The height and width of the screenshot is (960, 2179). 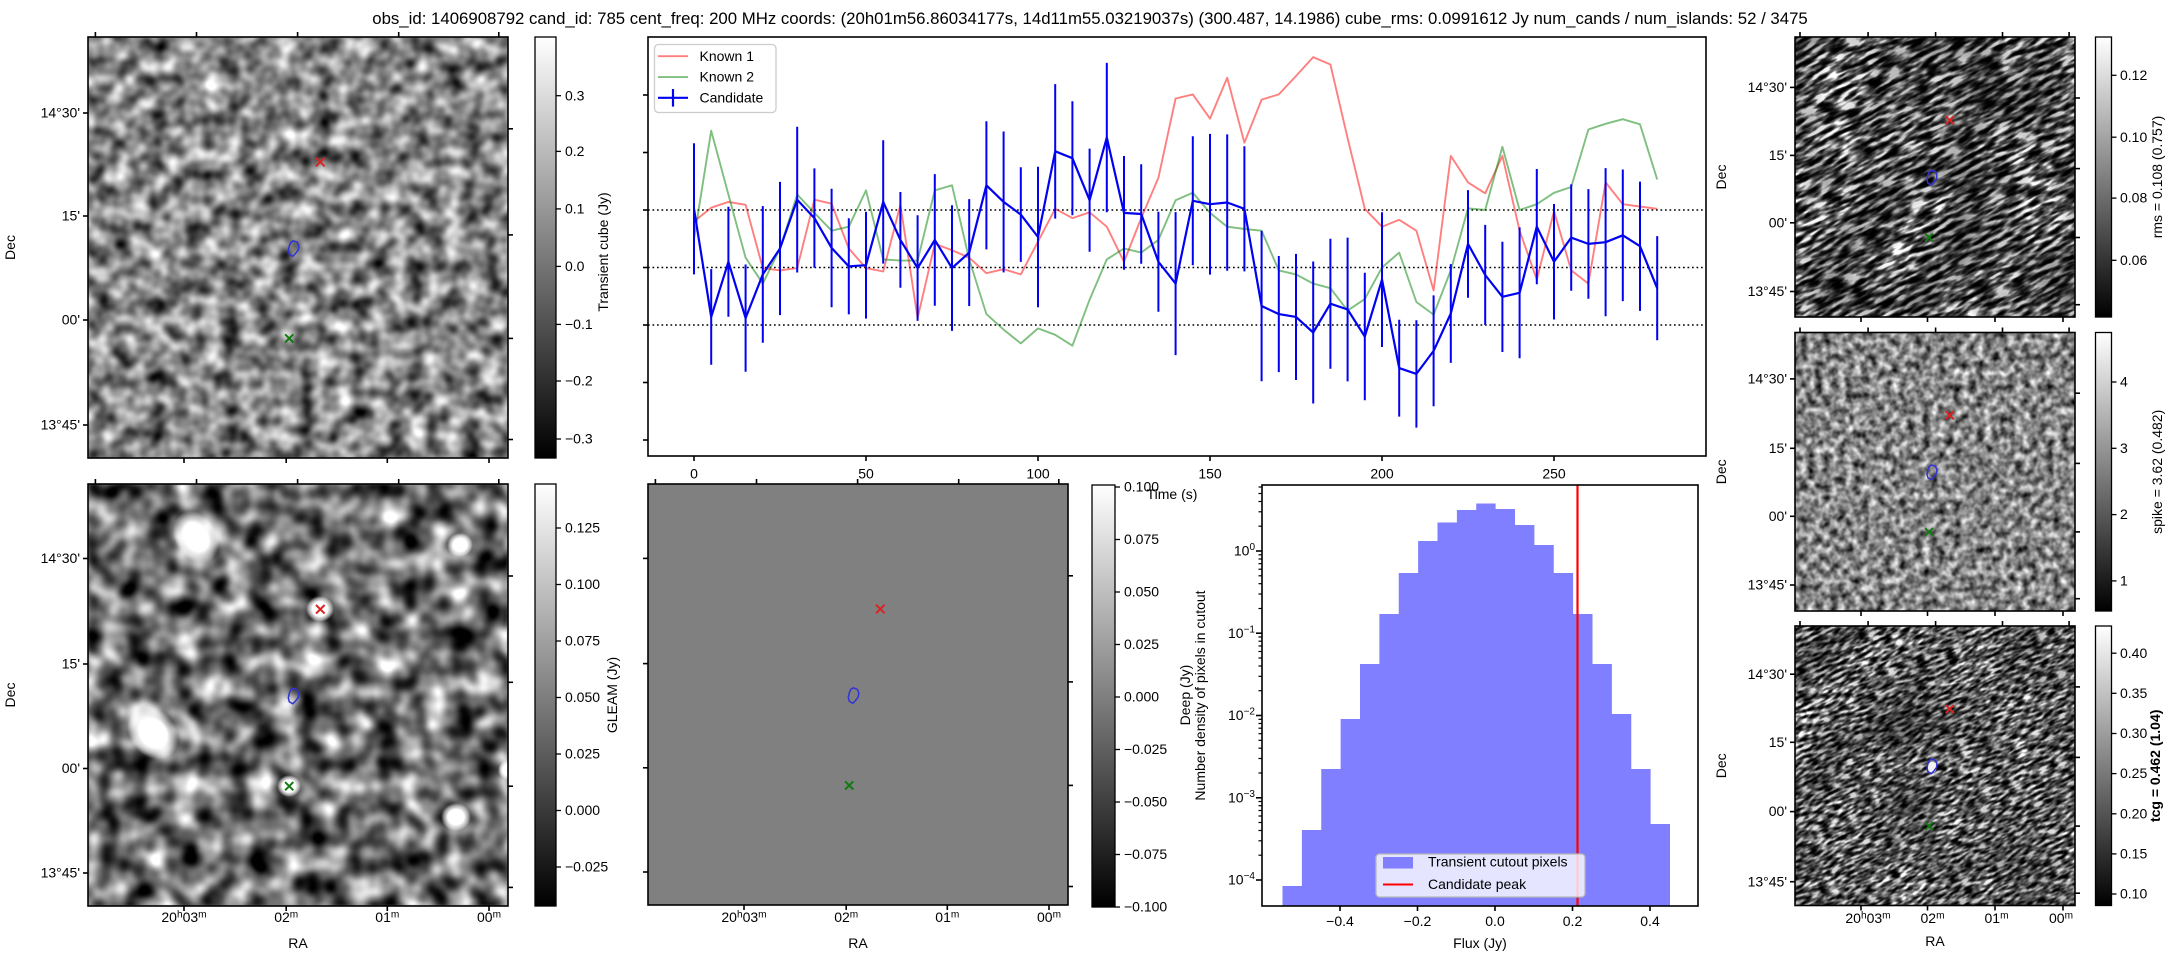 What do you see at coordinates (2157, 177) in the screenshot?
I see `svg-text: rms = 0.108 (0.757)` at bounding box center [2157, 177].